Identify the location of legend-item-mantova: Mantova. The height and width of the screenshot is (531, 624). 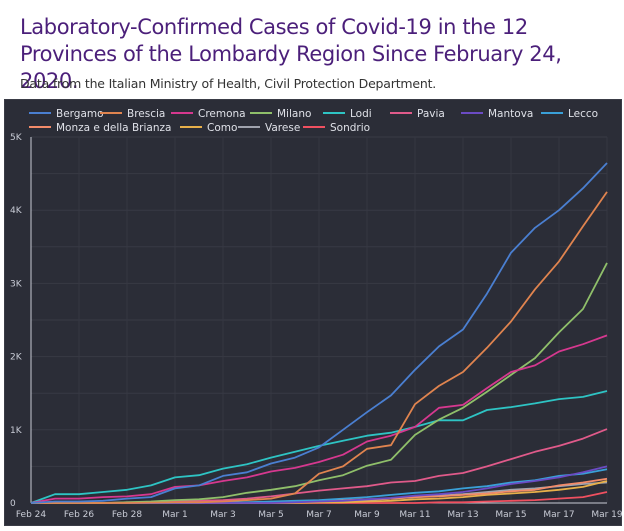
(497, 114).